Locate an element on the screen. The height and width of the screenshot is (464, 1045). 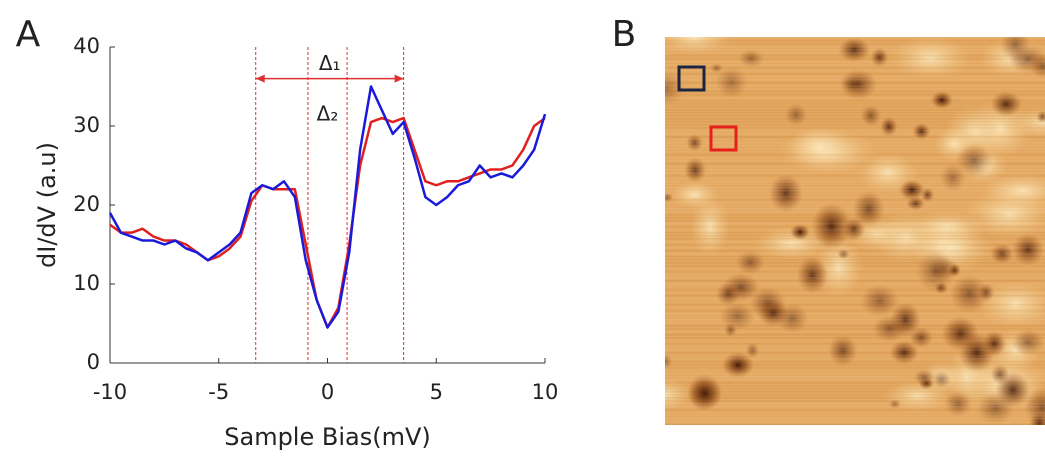
annotation-label: Δ₁ is located at coordinates (330, 63).